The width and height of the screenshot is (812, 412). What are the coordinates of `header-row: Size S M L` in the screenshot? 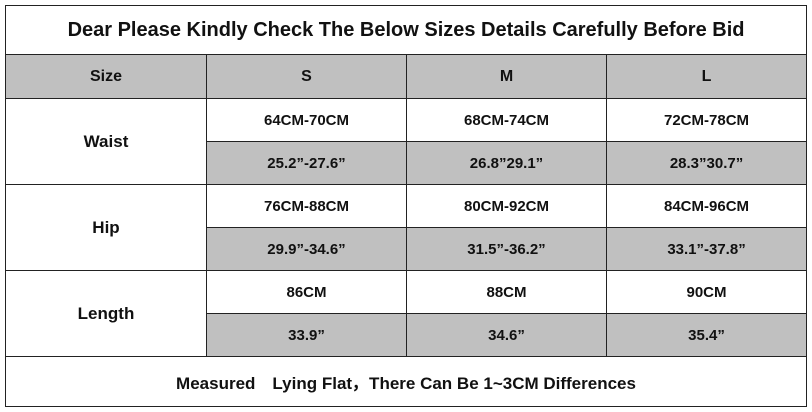 It's located at (406, 76).